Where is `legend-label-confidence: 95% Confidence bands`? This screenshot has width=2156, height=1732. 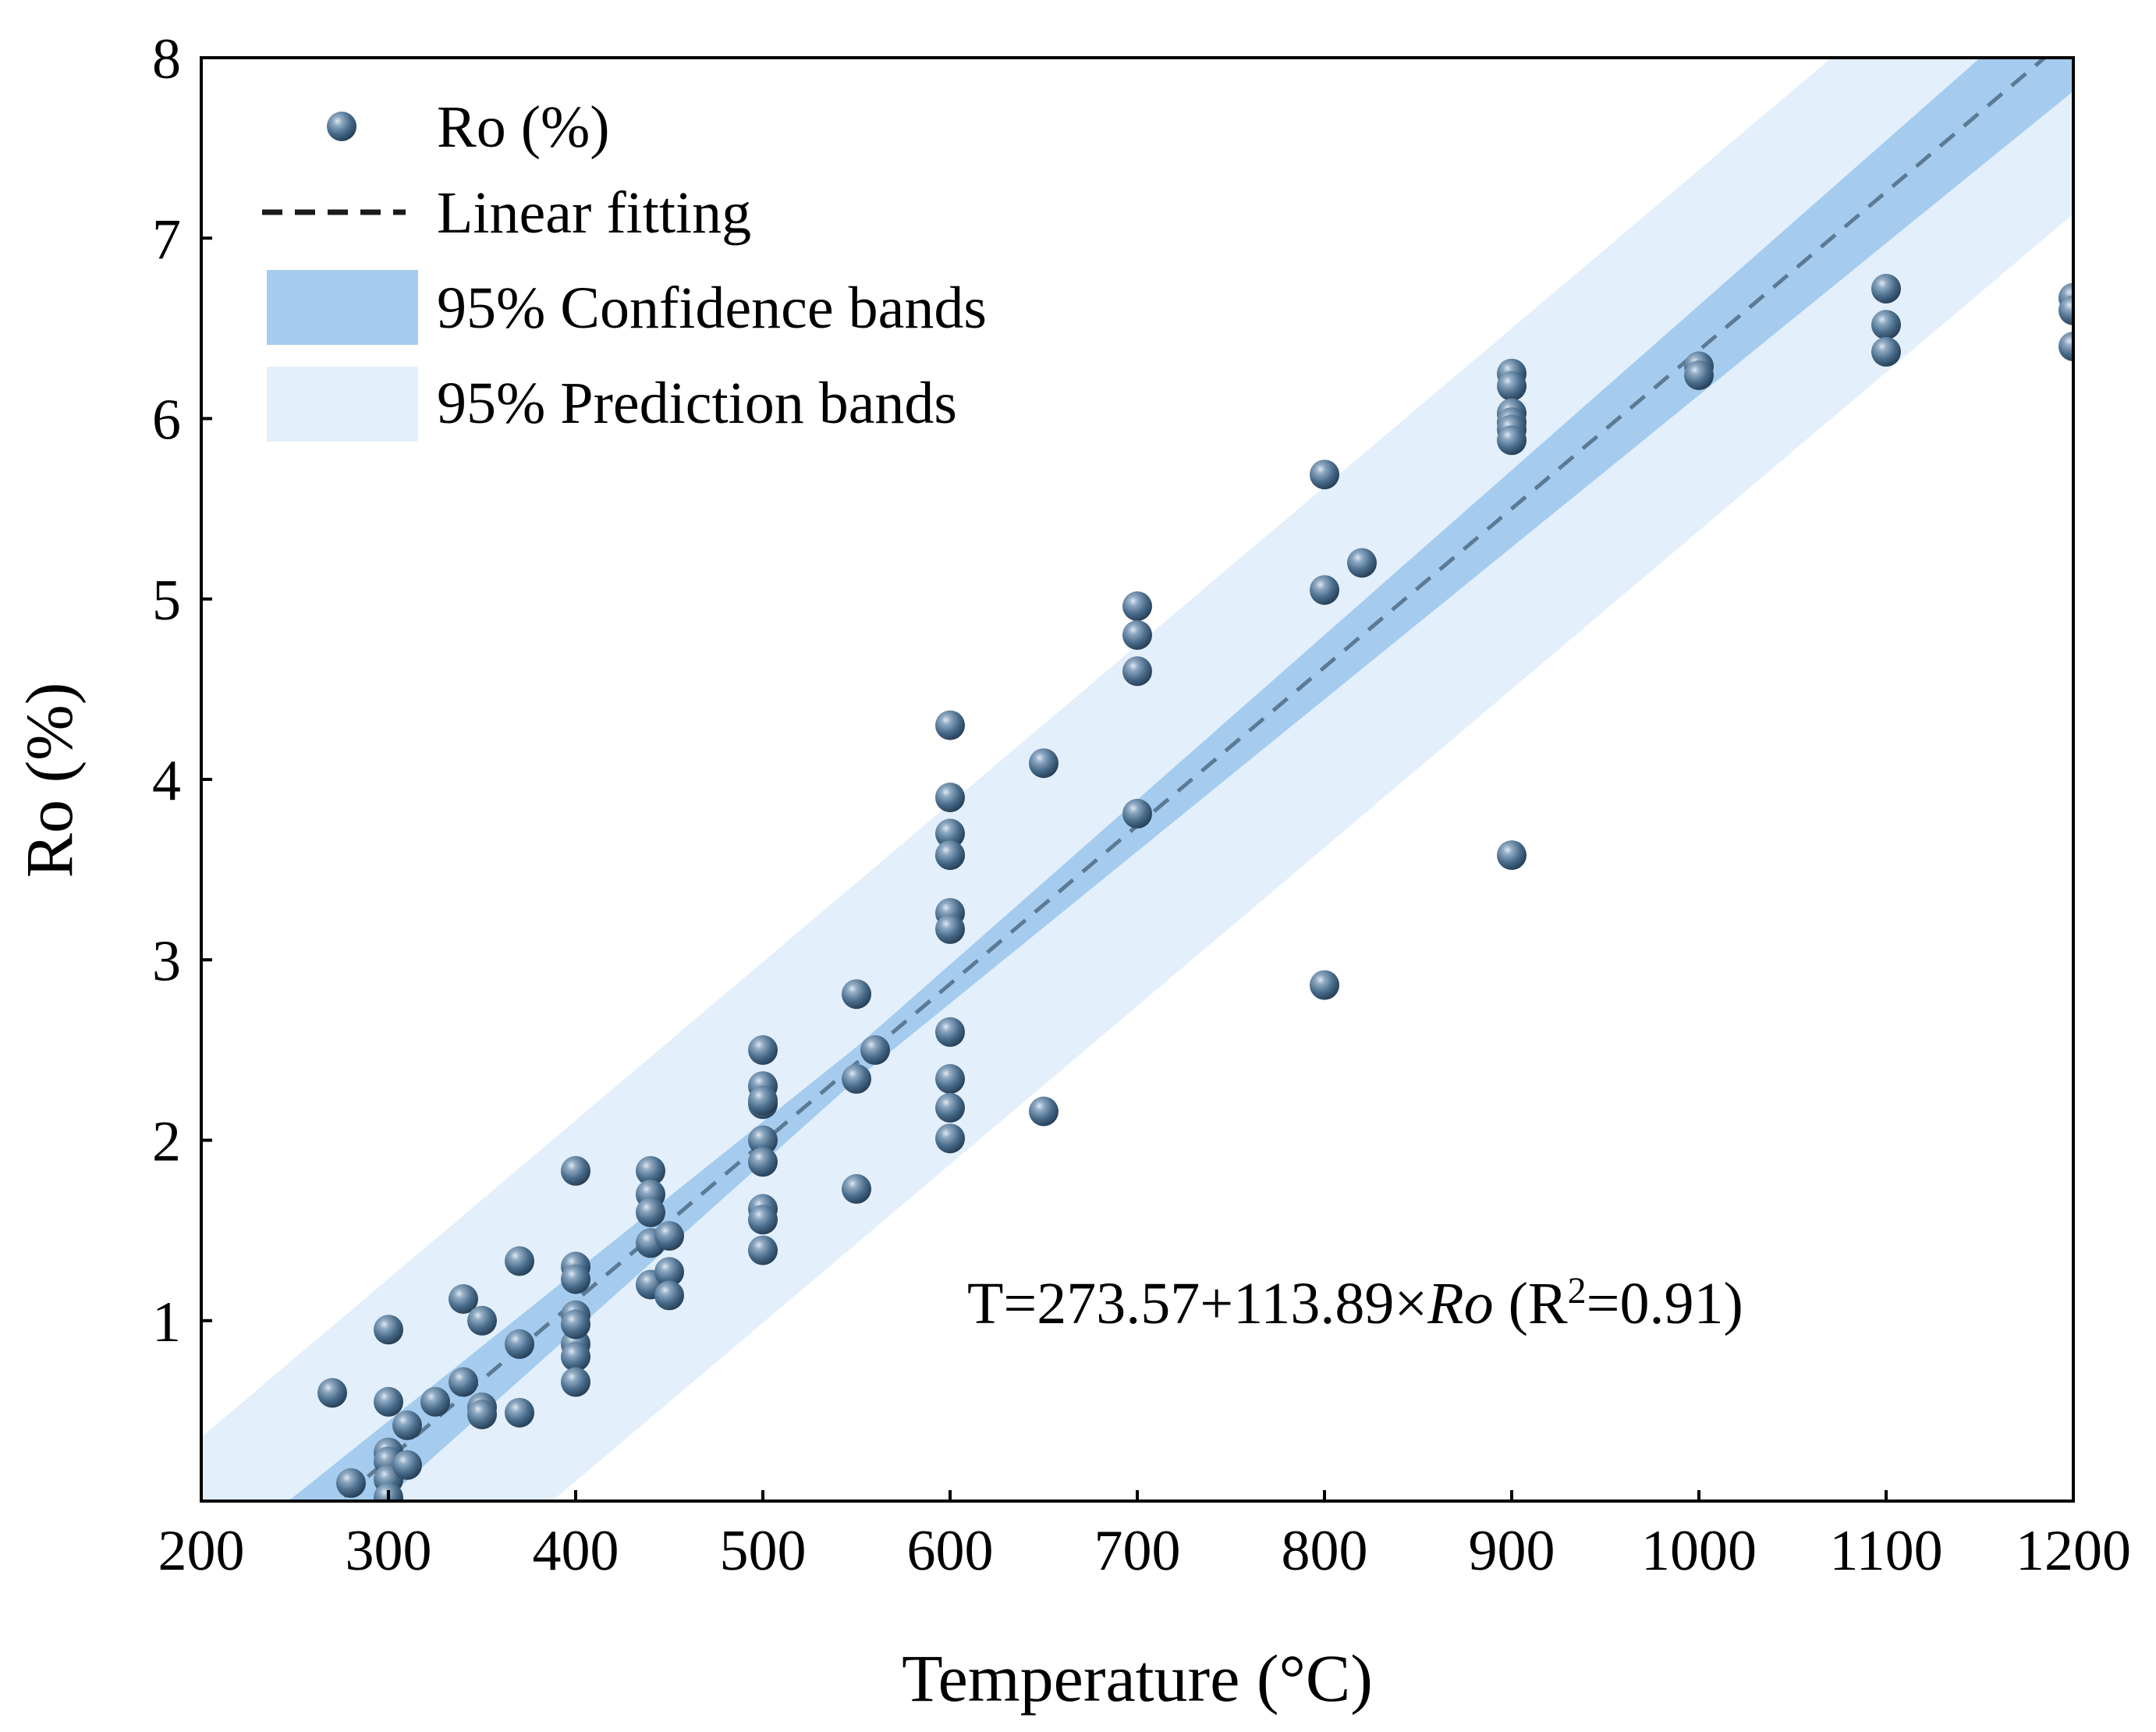
legend-label-confidence: 95% Confidence bands is located at coordinates (712, 308).